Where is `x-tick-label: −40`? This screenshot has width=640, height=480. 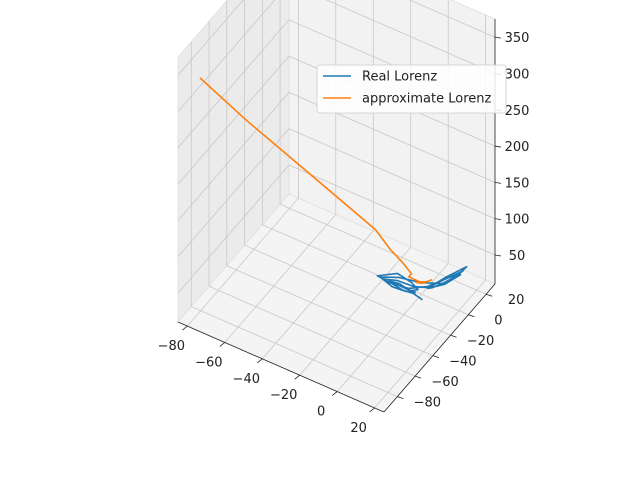 x-tick-label: −40 is located at coordinates (246, 379).